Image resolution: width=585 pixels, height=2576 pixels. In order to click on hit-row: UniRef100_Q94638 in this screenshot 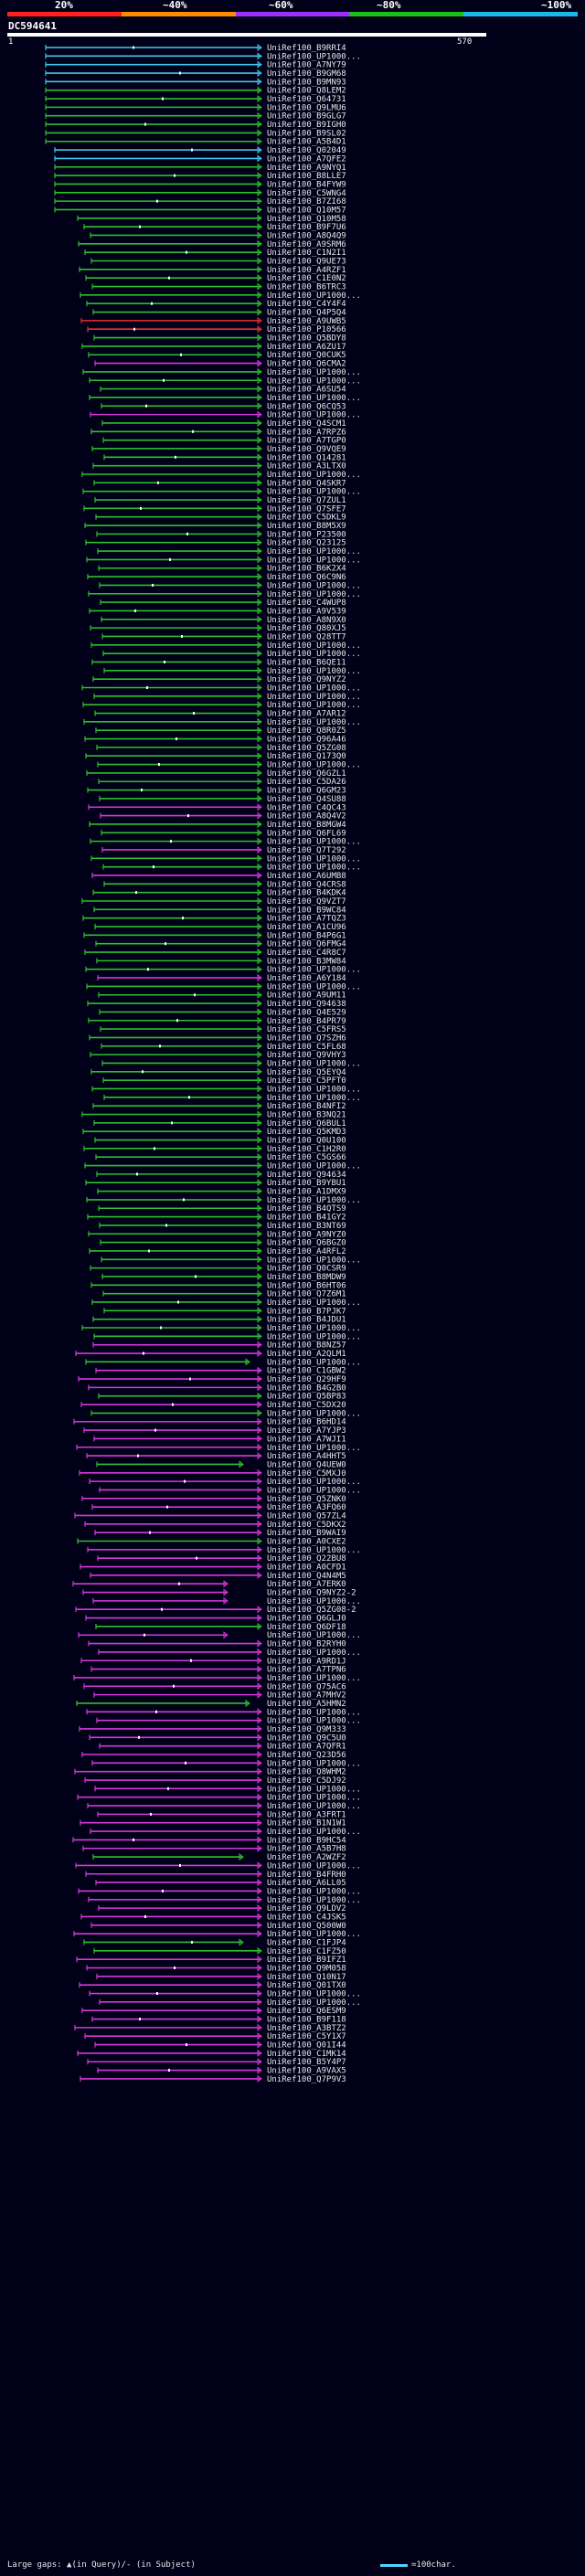, I will do `click(216, 1004)`.